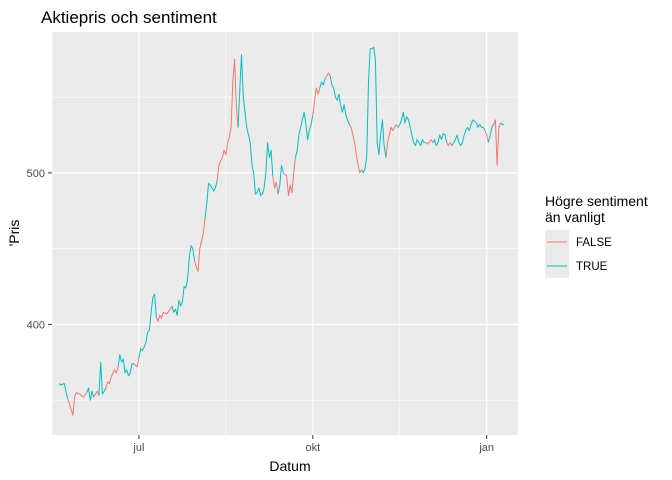 Image resolution: width=672 pixels, height=480 pixels. I want to click on legend-title-line-2: än vanligt, so click(575, 217).